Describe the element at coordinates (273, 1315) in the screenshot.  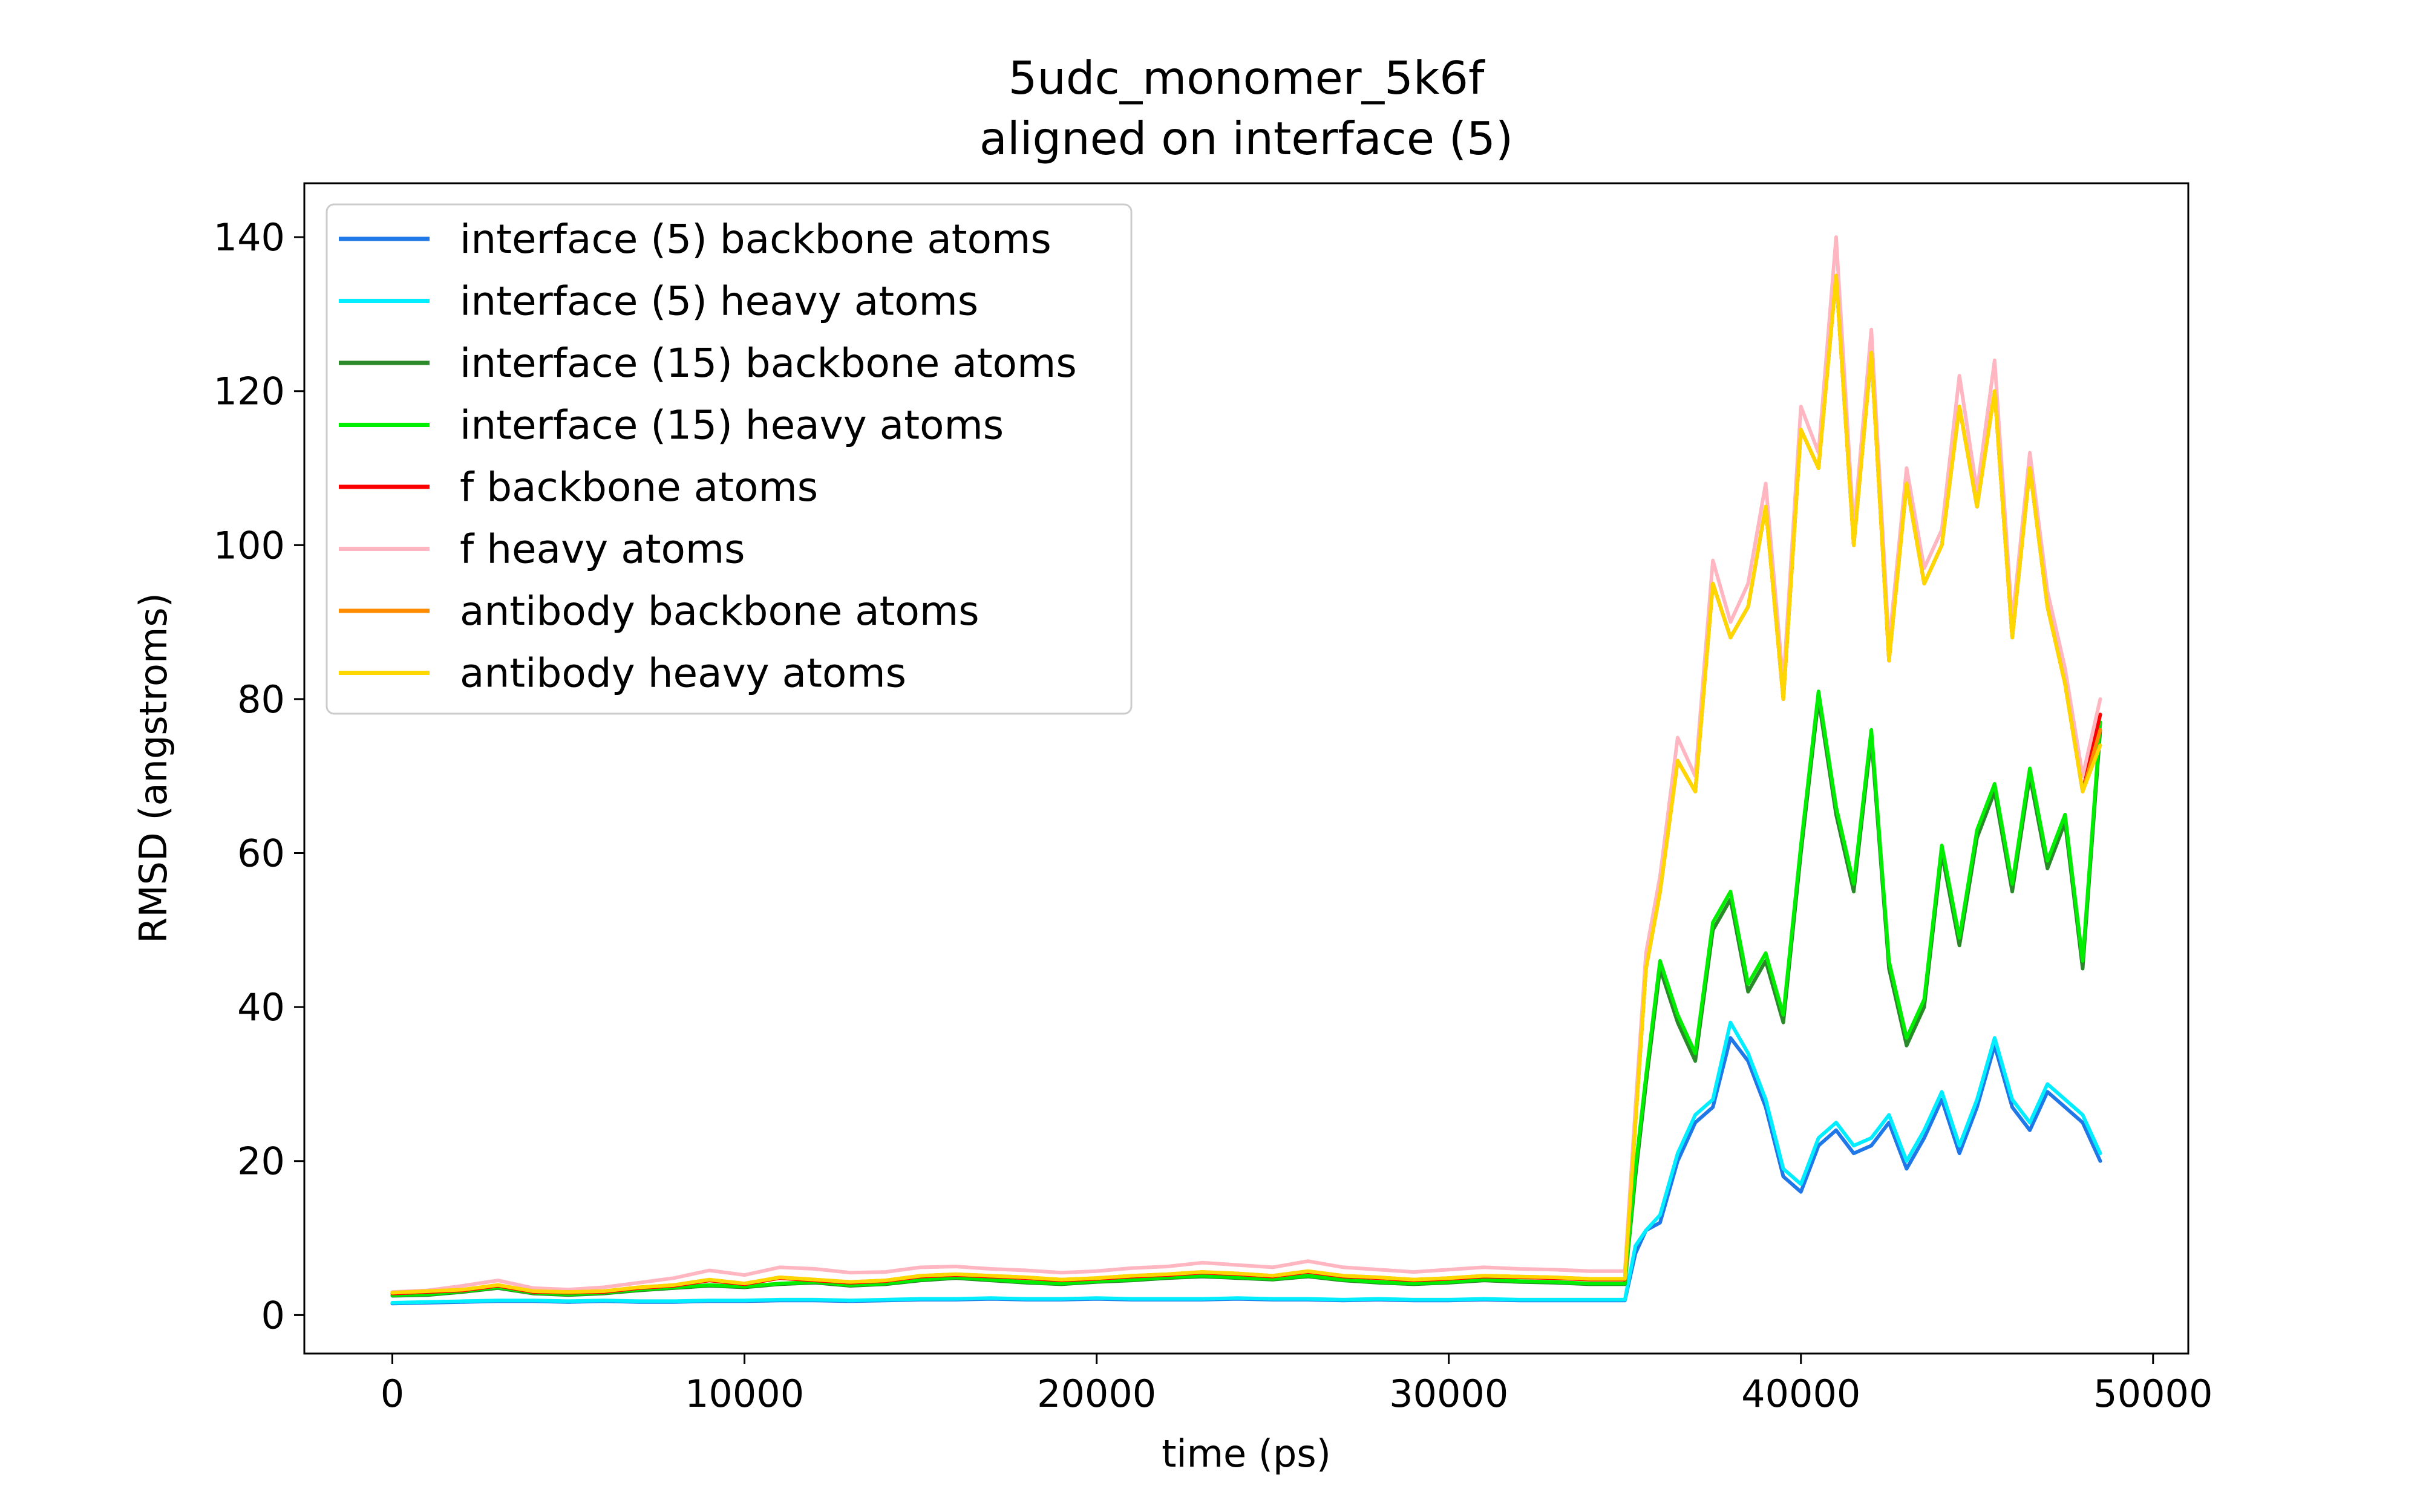
I see `y-tick-label: 0` at that location.